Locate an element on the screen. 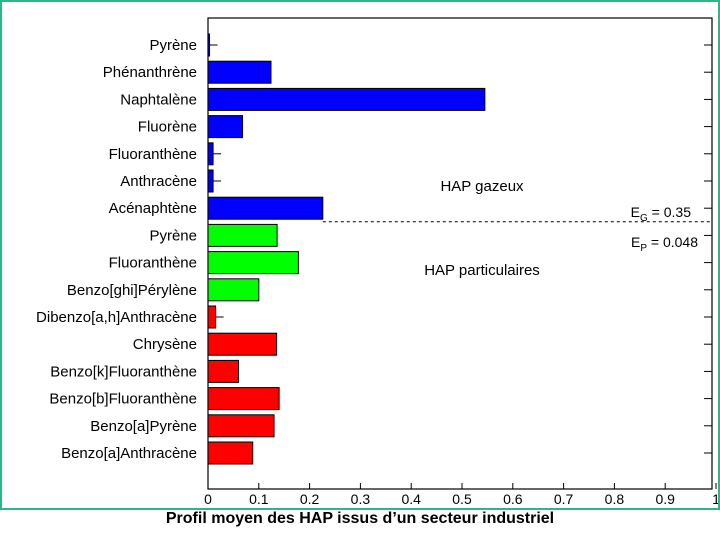  category-label-3: Fluorène is located at coordinates (167, 127).